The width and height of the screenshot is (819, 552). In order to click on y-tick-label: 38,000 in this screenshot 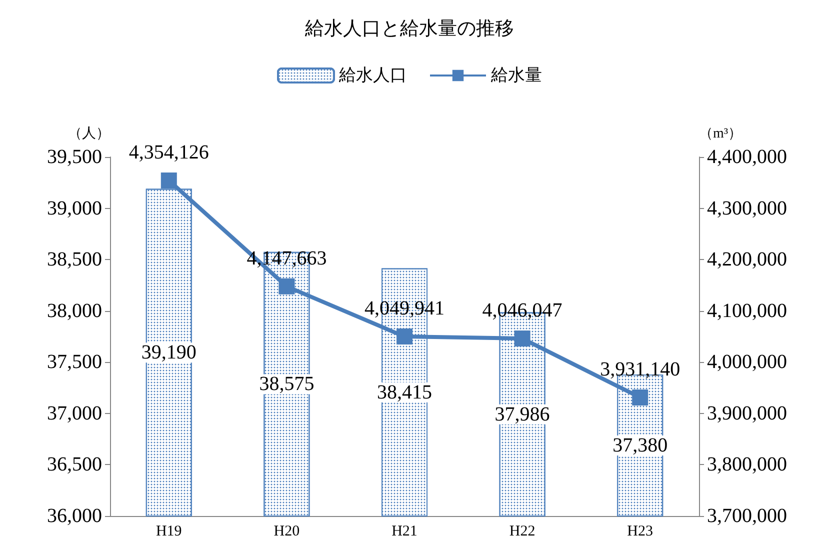, I will do `click(74, 311)`.